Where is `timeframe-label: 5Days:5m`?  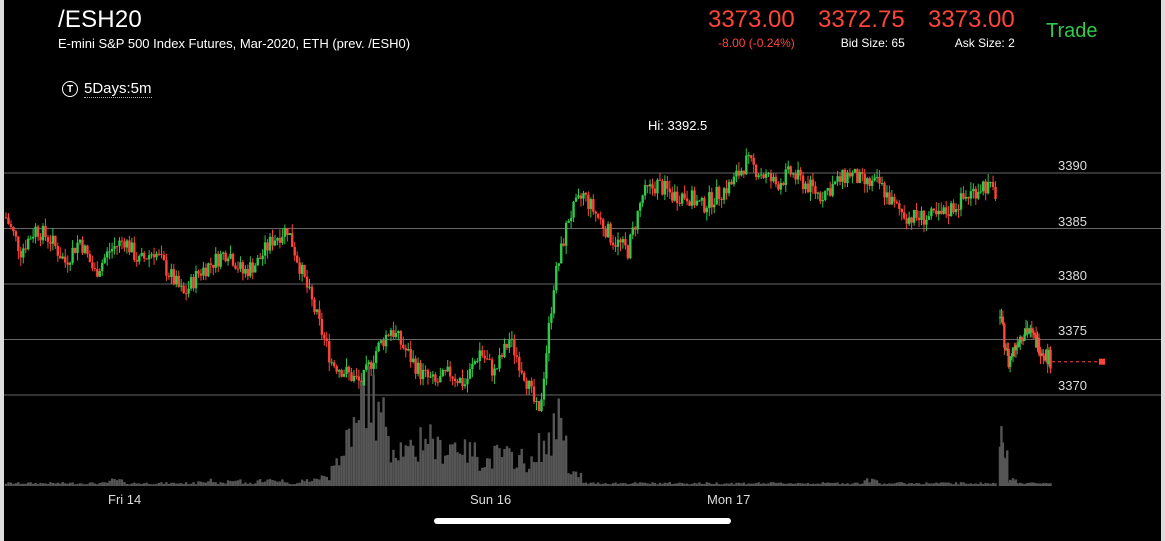 timeframe-label: 5Days:5m is located at coordinates (118, 89).